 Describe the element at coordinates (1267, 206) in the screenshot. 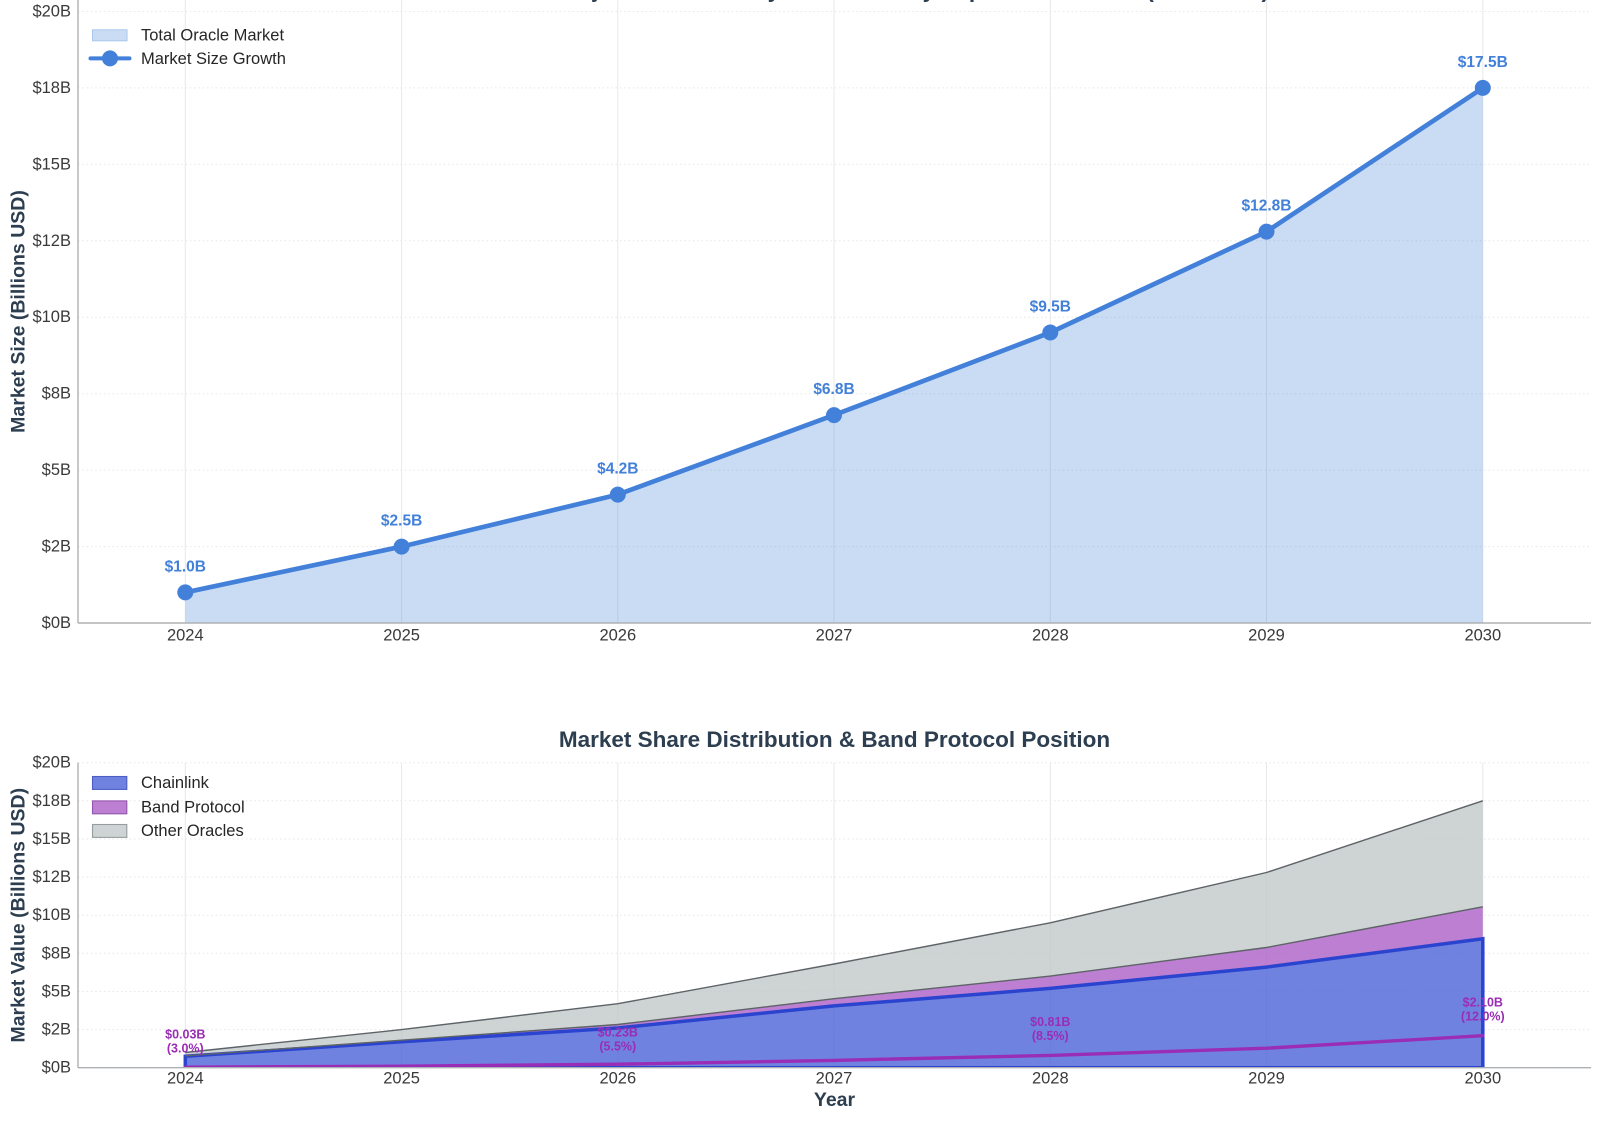

I see `svg-text: $12.8B` at that location.